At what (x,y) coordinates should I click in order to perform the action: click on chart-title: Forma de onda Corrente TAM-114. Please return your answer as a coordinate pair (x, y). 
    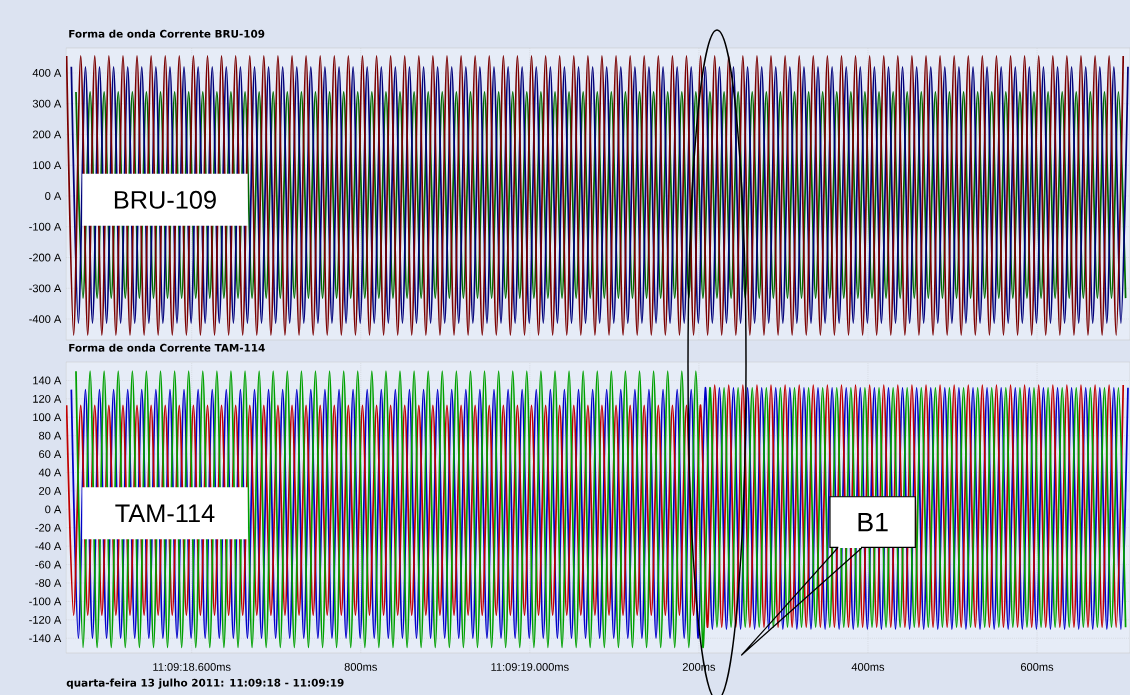
    Looking at the image, I should click on (167, 347).